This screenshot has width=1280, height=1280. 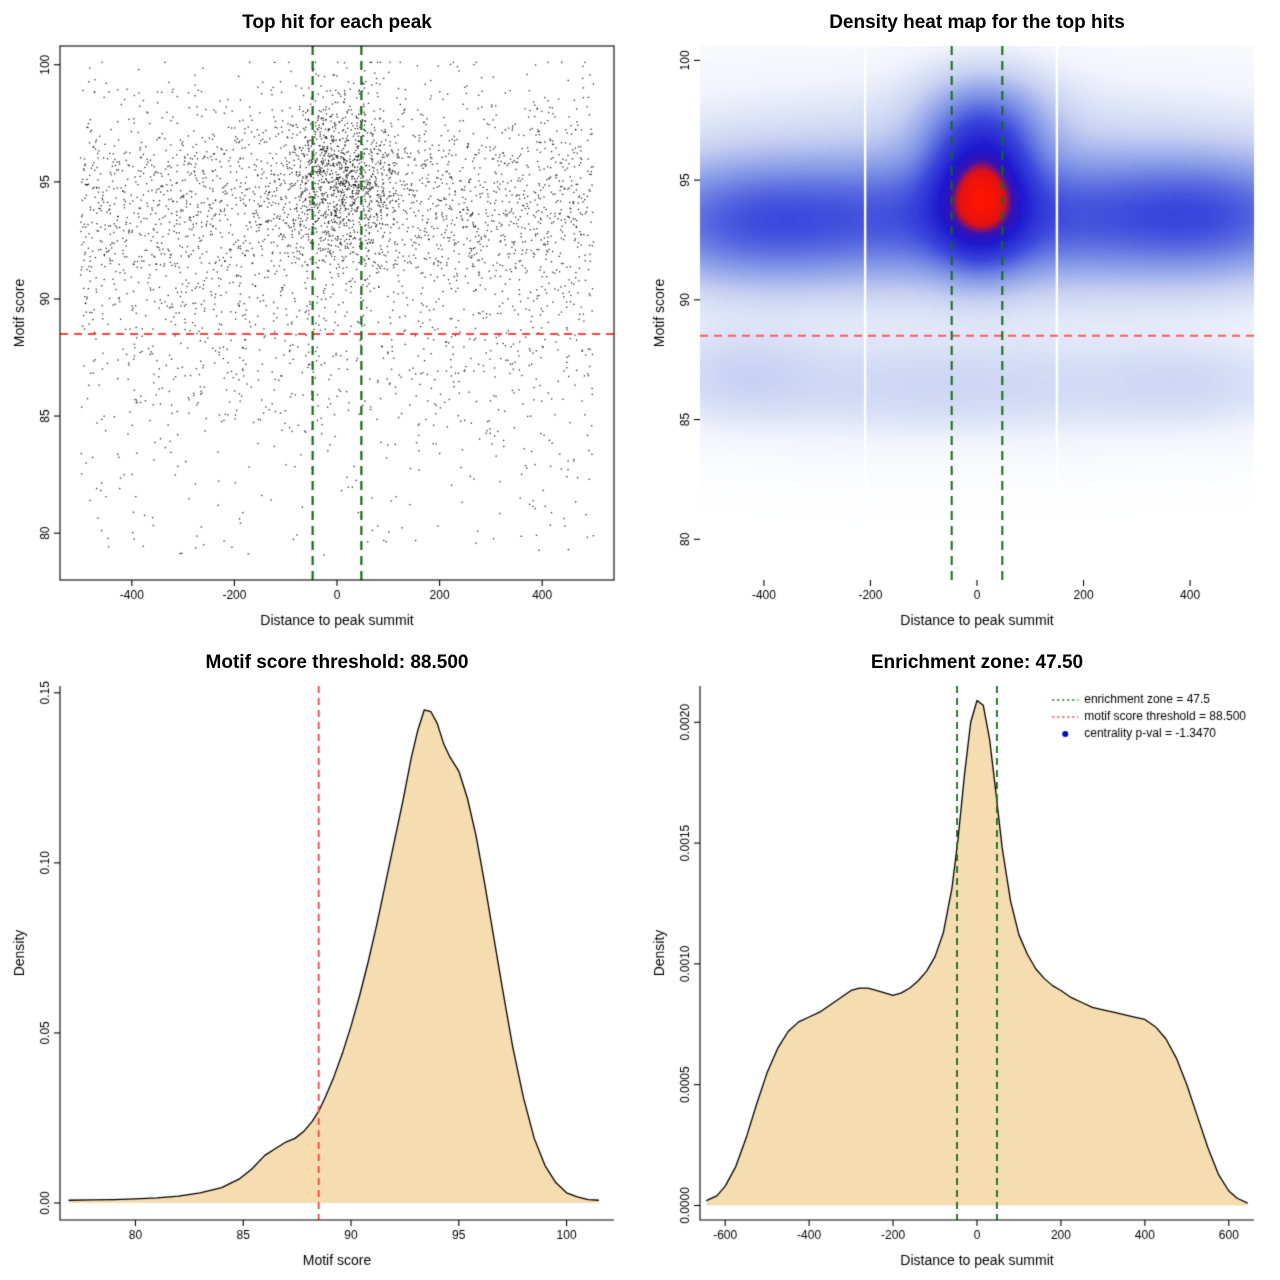 What do you see at coordinates (977, 22) in the screenshot?
I see `heatmap-title: Density heat map for the top hits` at bounding box center [977, 22].